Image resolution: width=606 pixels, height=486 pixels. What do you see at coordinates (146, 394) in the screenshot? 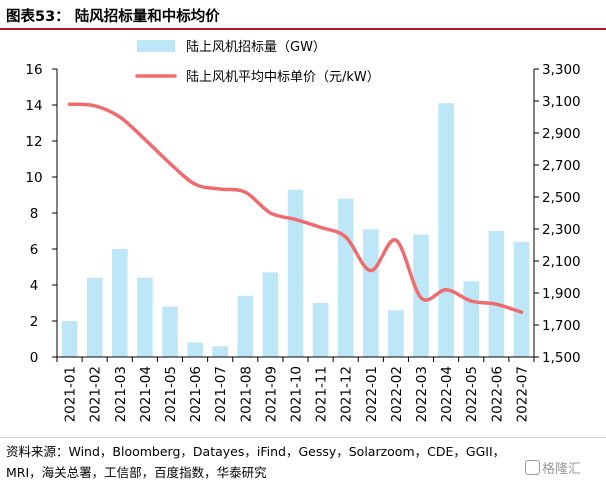
I see `x-tick-label: 2021-04` at bounding box center [146, 394].